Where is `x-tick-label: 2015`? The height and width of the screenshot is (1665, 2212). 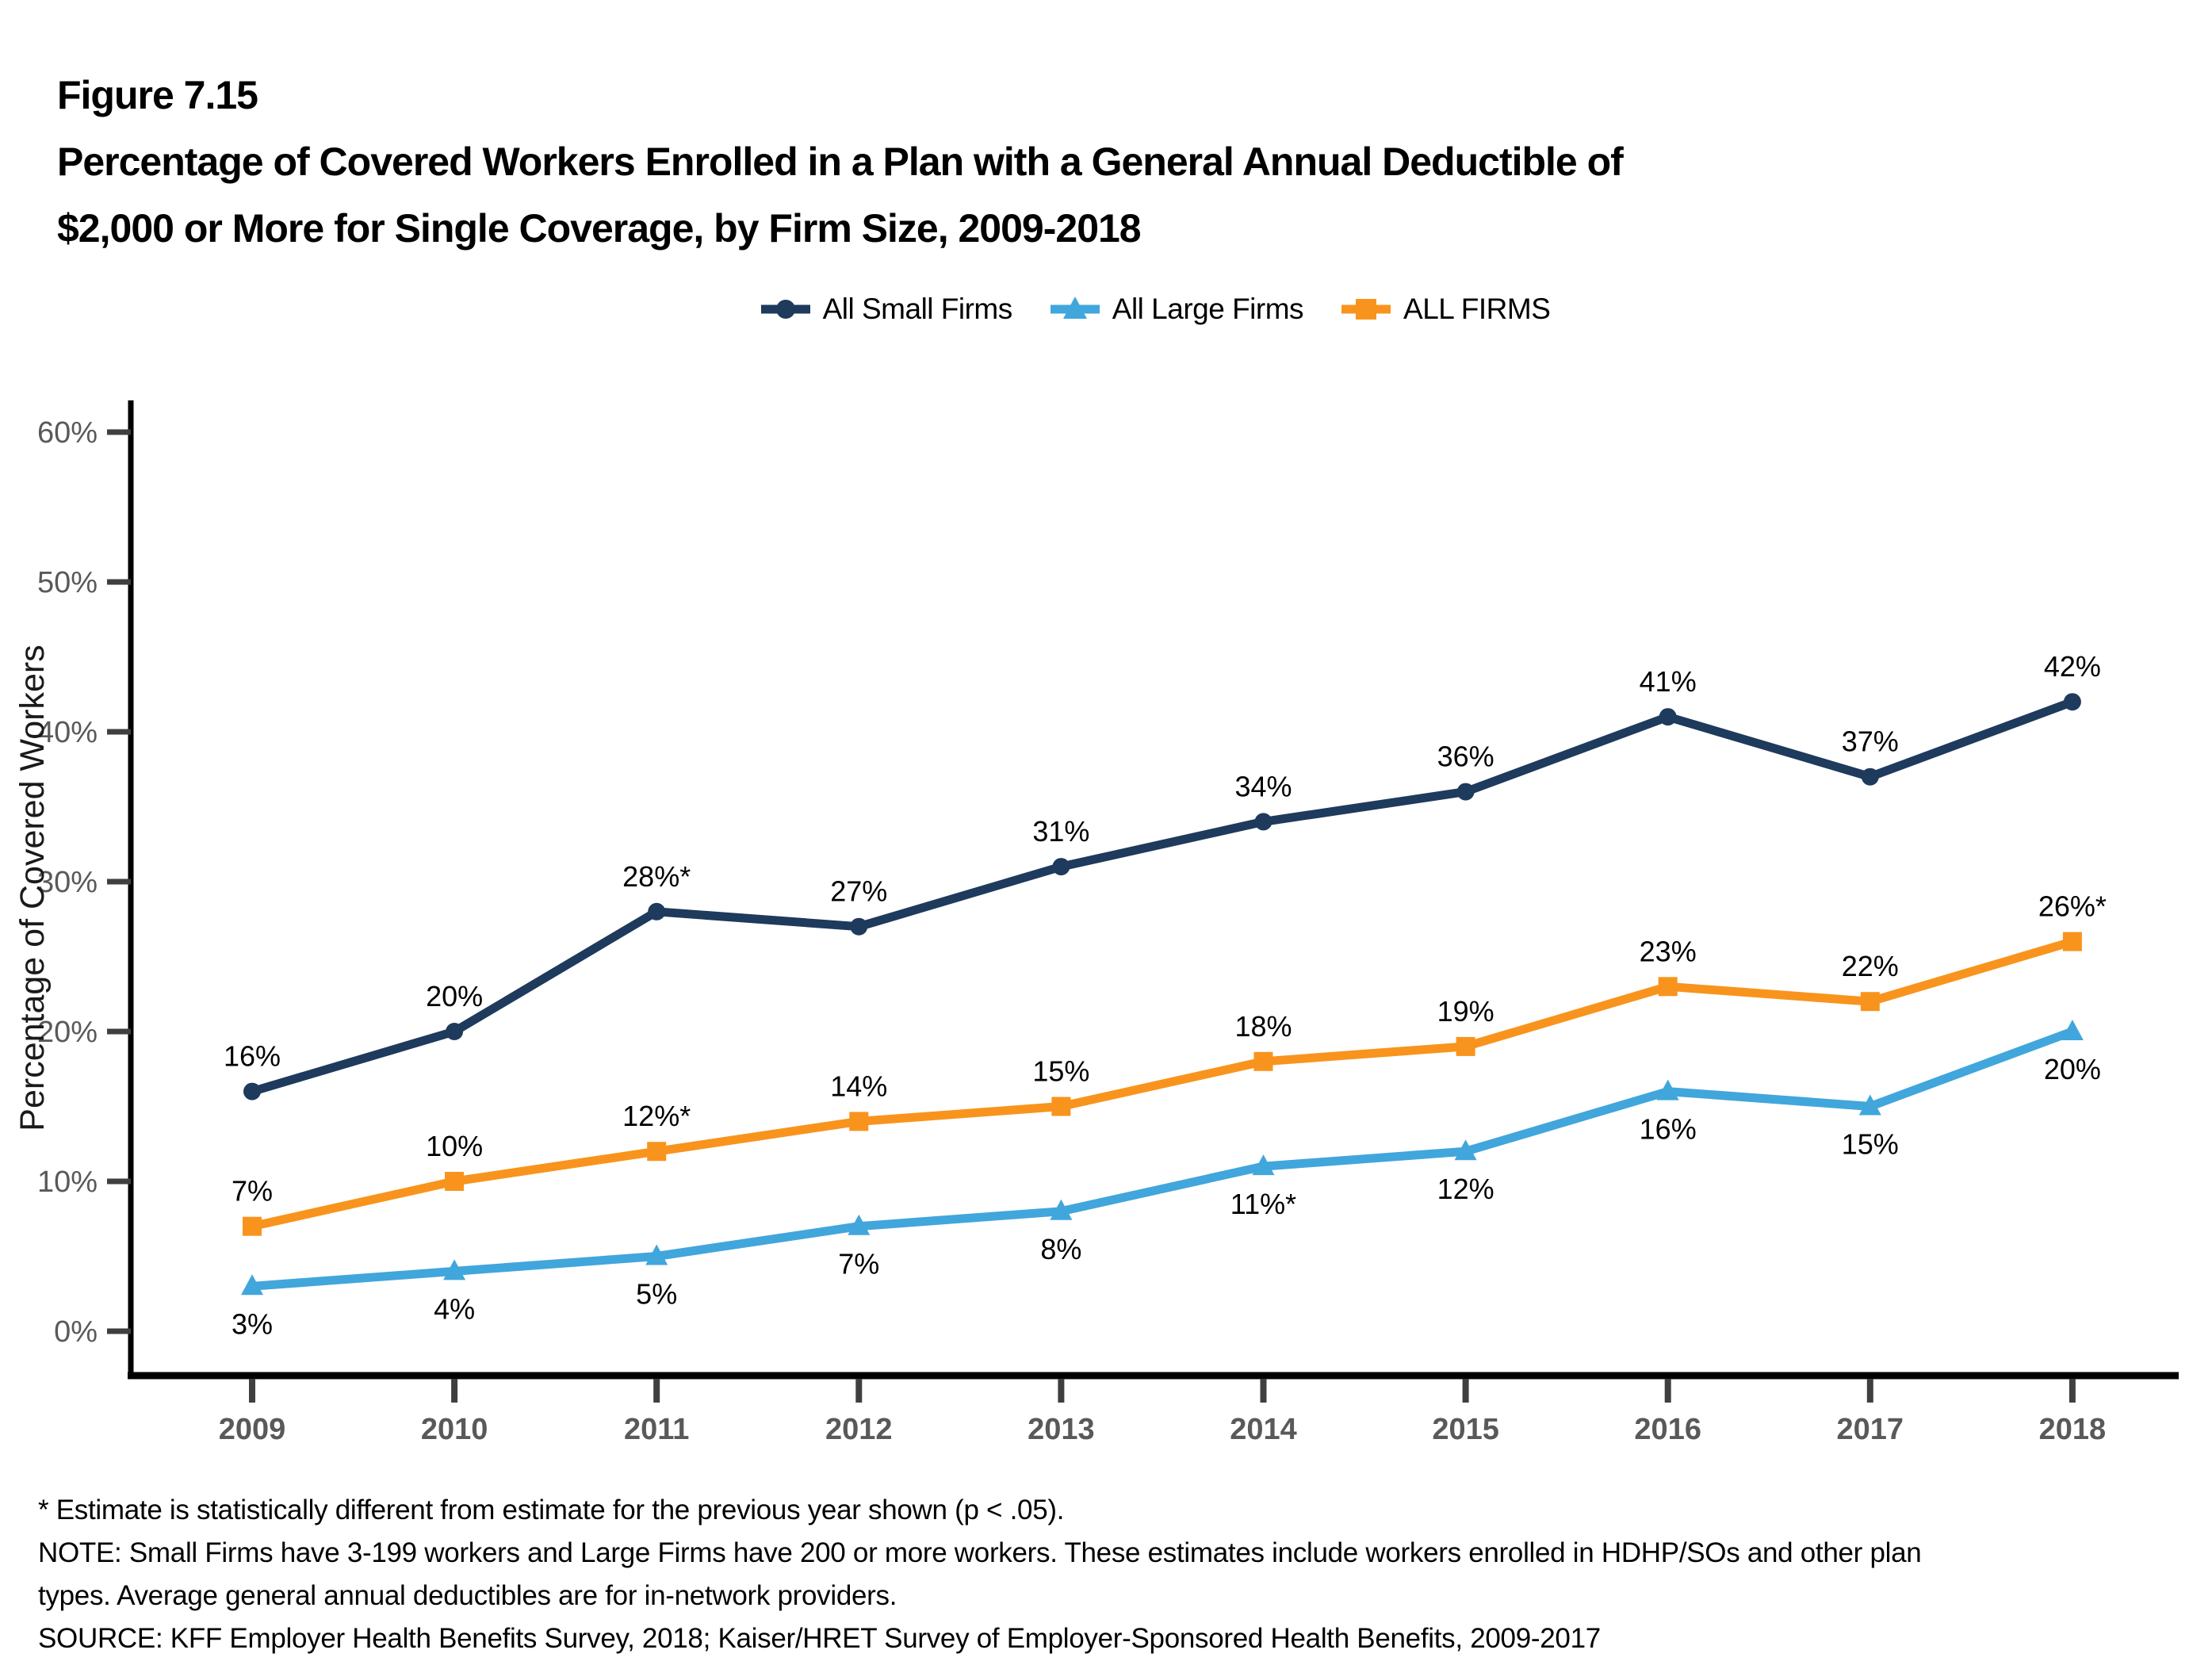 x-tick-label: 2015 is located at coordinates (1465, 1429).